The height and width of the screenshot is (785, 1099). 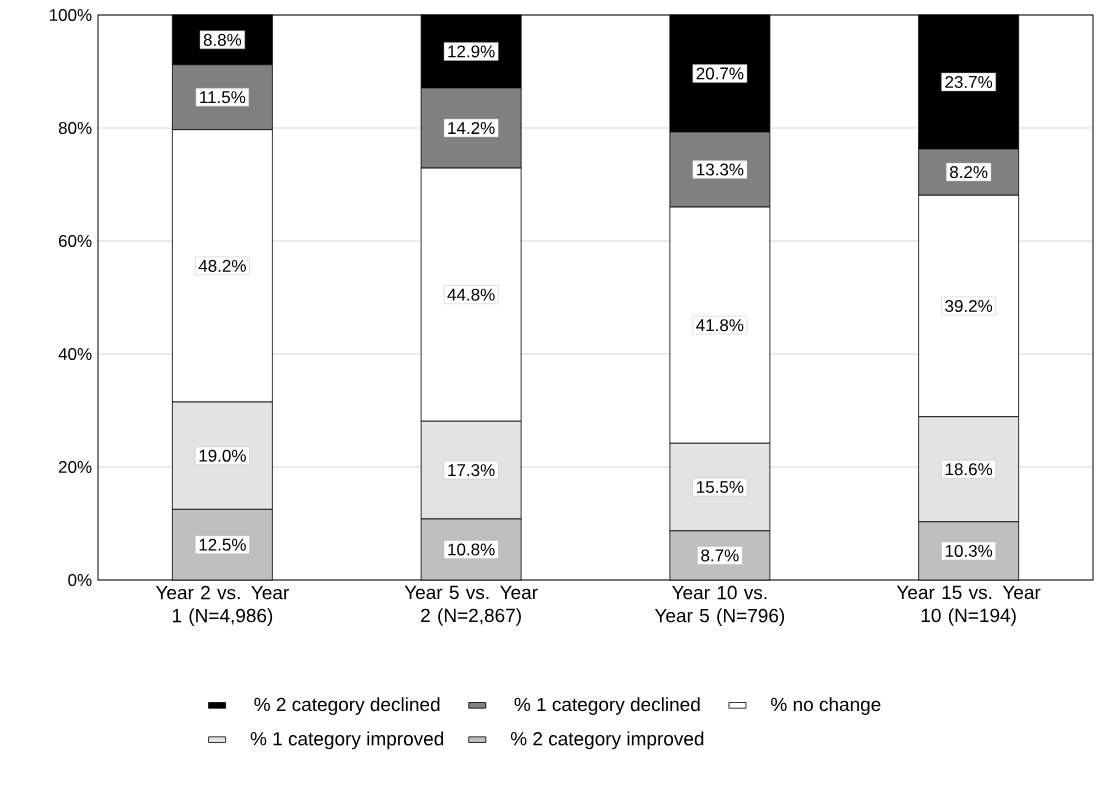 What do you see at coordinates (347, 740) in the screenshot?
I see `legend-label: % 1 category improved` at bounding box center [347, 740].